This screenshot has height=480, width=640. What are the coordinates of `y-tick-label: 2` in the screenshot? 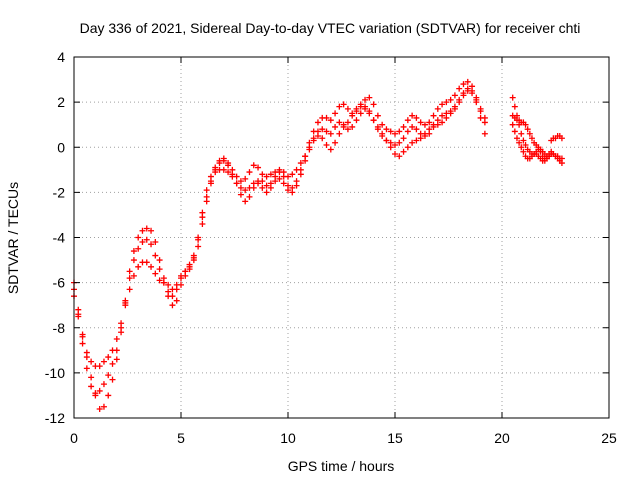 It's located at (61, 102).